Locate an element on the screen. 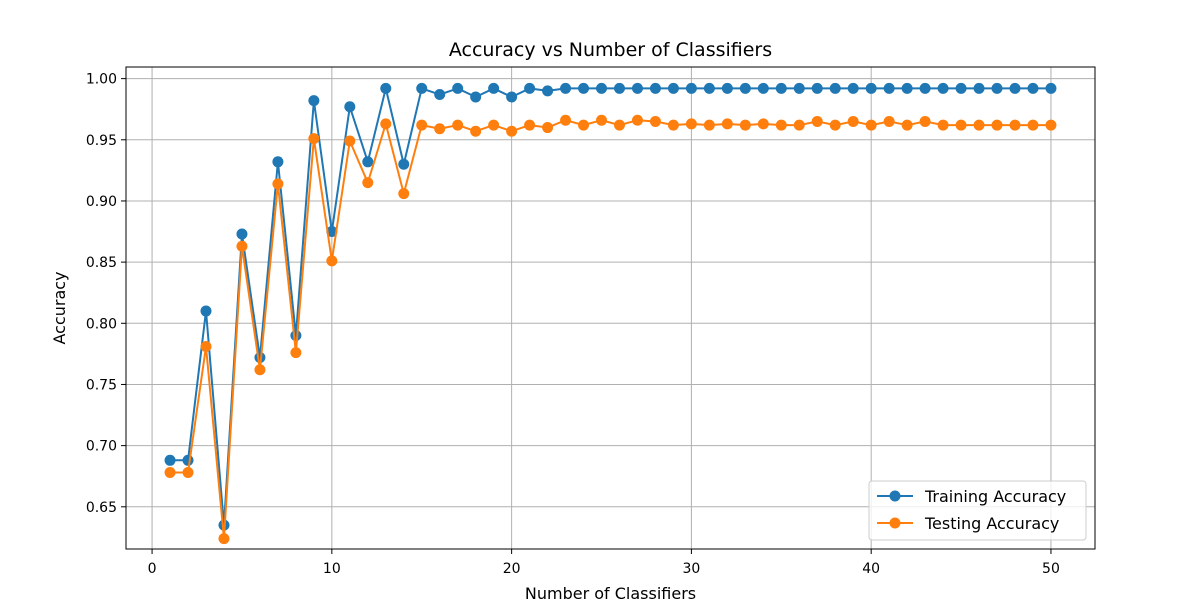 This screenshot has height=612, width=1191. legend: Training Accuracy Testing Accuracy is located at coordinates (977, 510).